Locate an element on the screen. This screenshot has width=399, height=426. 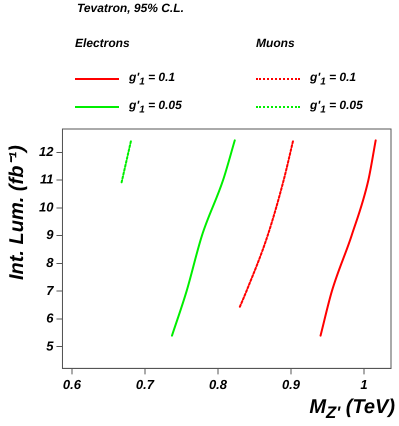
x-tick-label: 0.6 is located at coordinates (72, 384).